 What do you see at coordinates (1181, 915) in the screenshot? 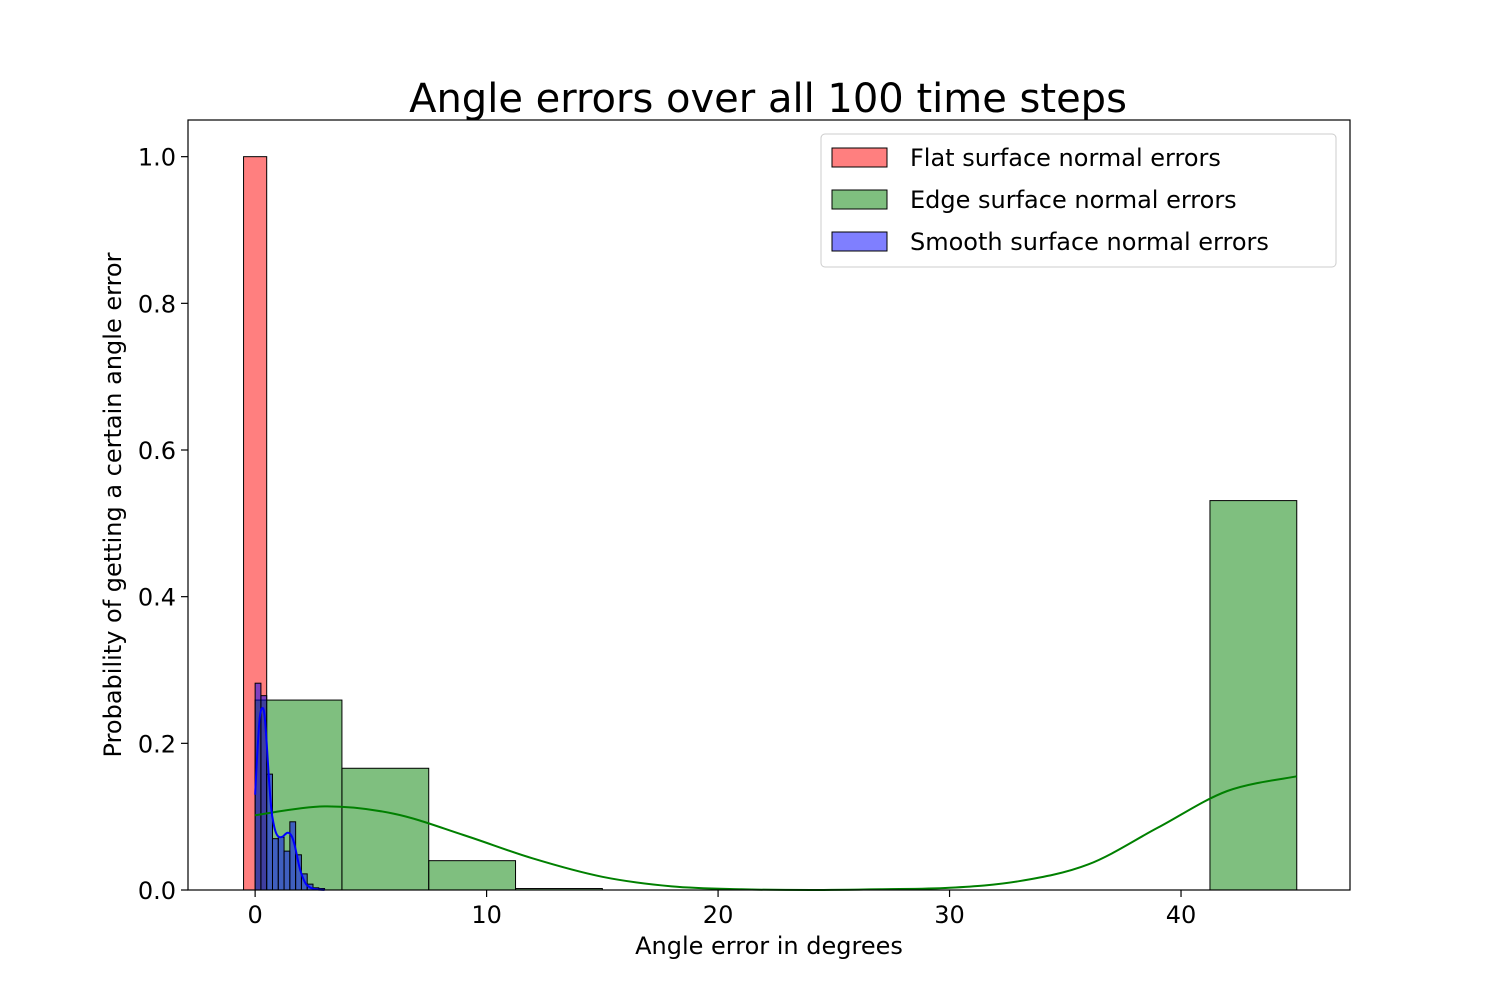
I see `x-tick-label: 40` at bounding box center [1181, 915].